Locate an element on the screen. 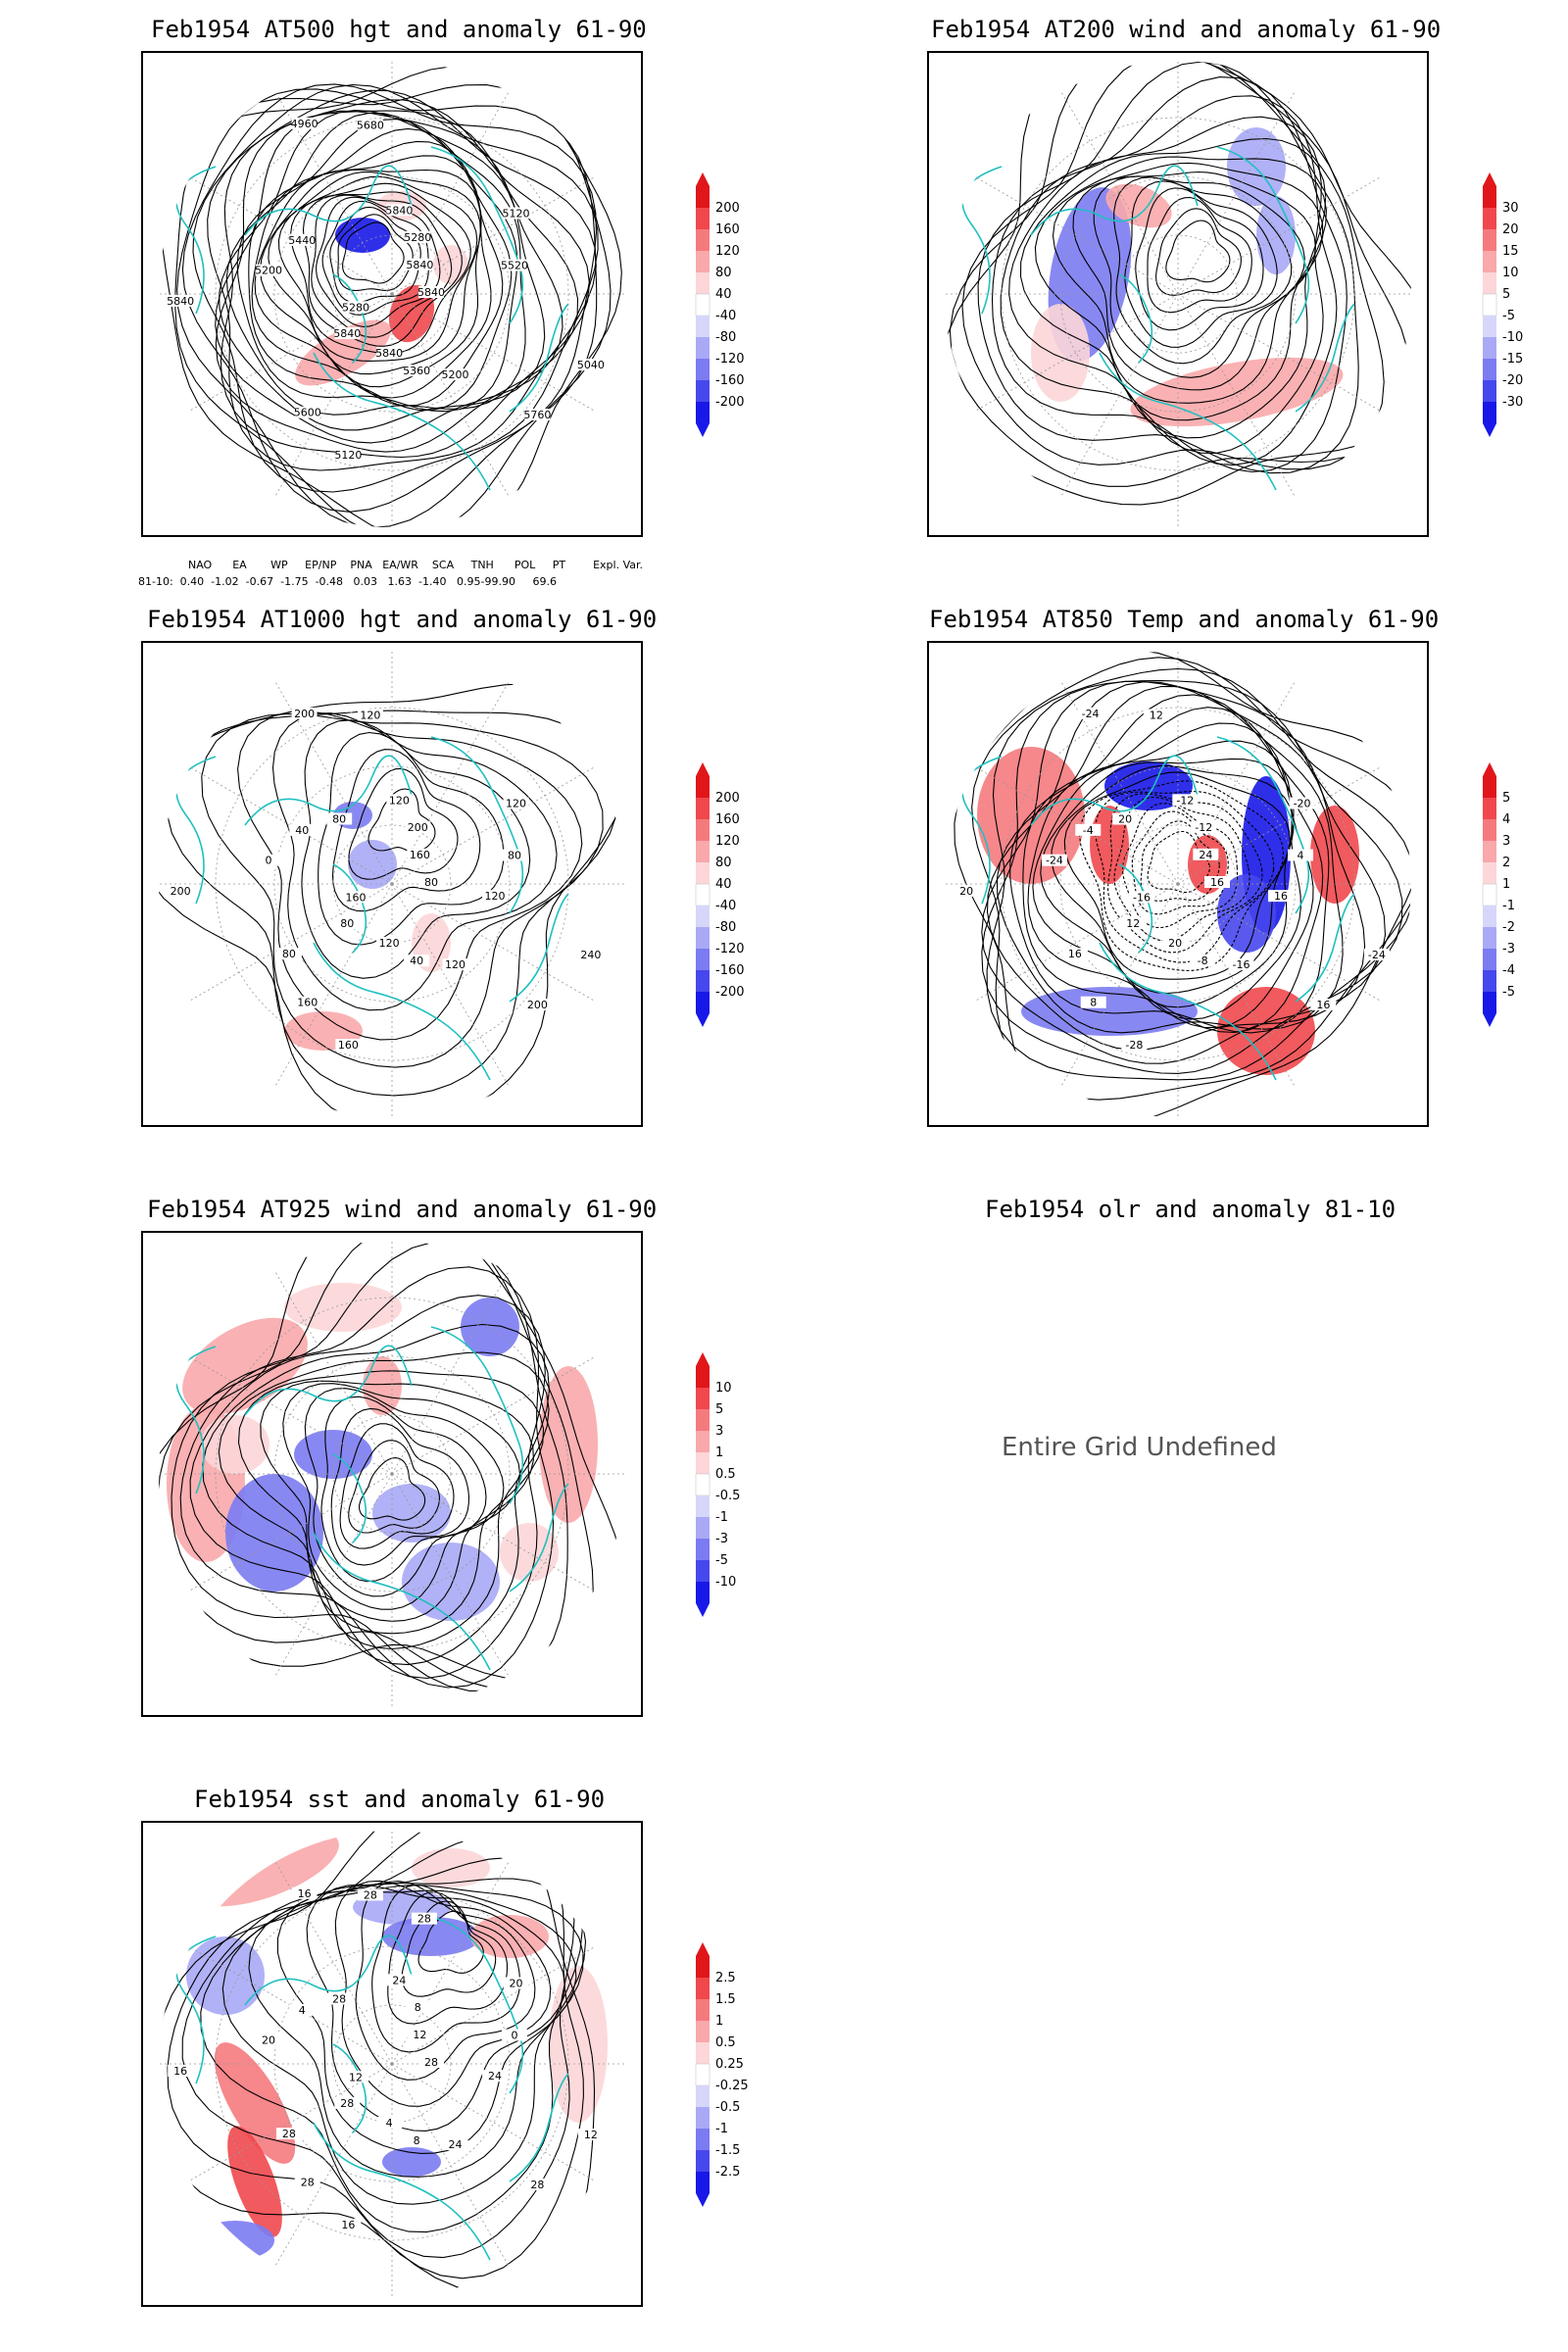 This screenshot has width=1568, height=2352. colorbar-tick-label: -120 is located at coordinates (730, 949).